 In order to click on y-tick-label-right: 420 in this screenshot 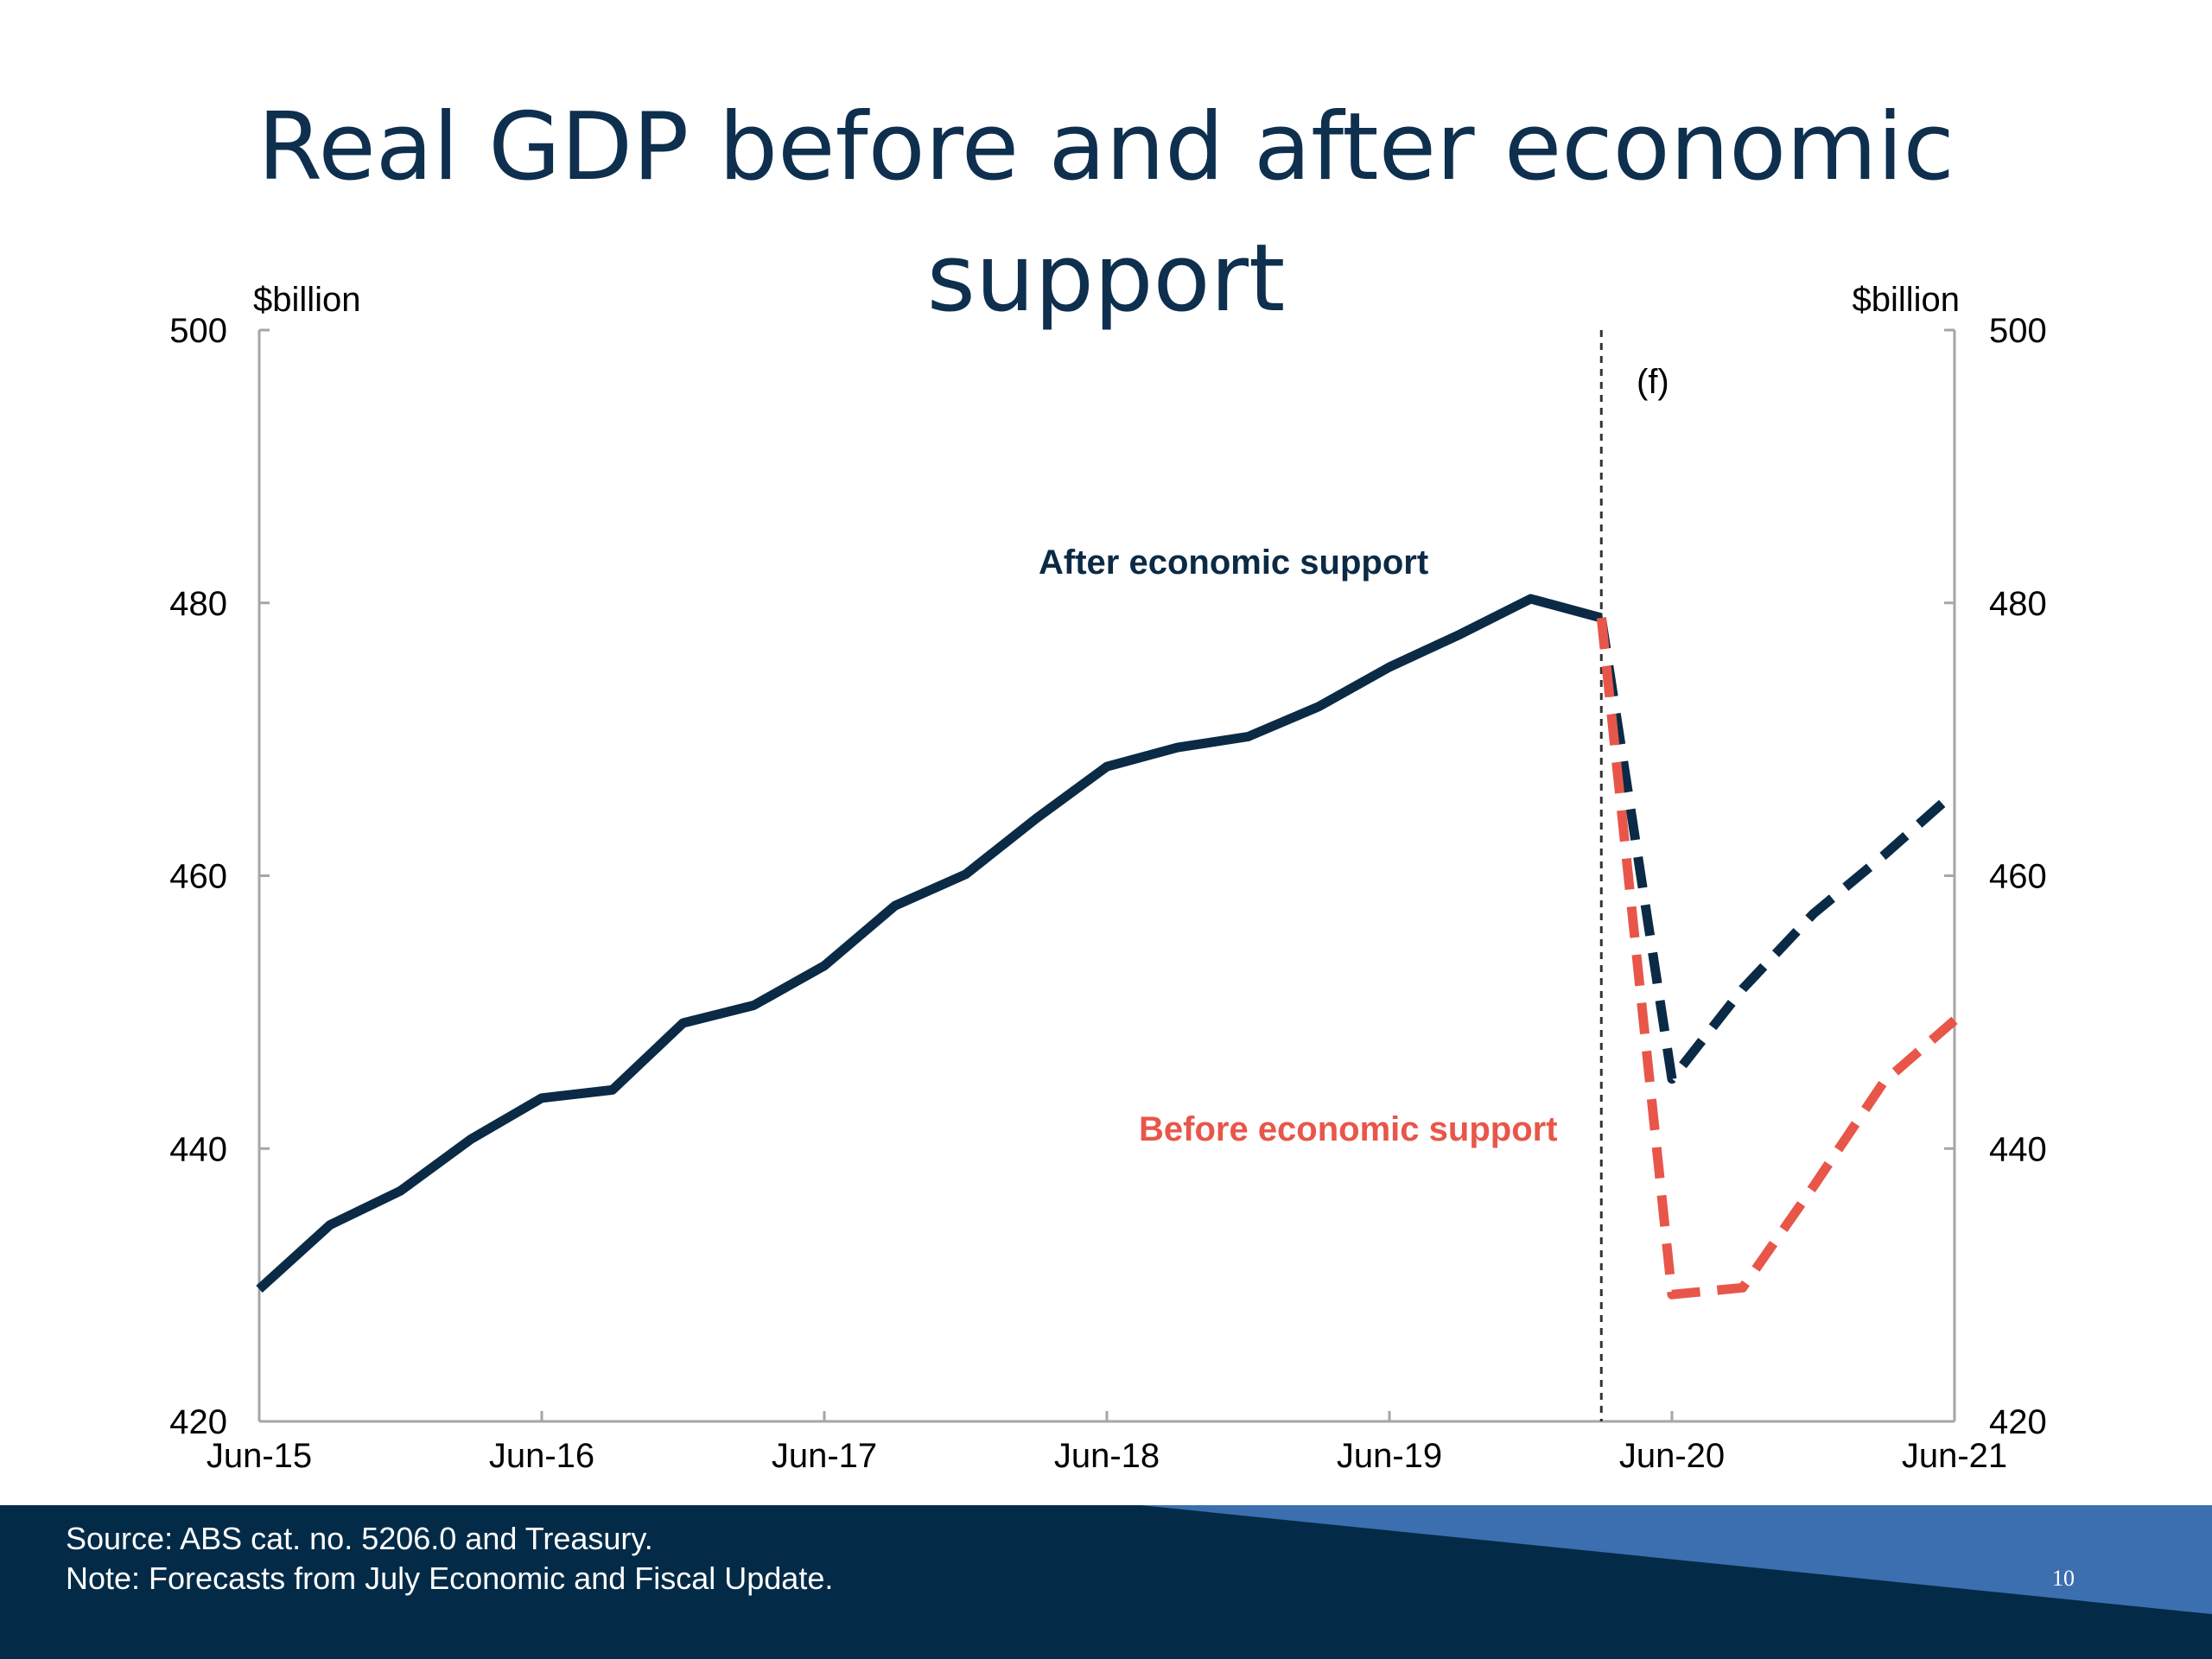, I will do `click(2018, 1422)`.